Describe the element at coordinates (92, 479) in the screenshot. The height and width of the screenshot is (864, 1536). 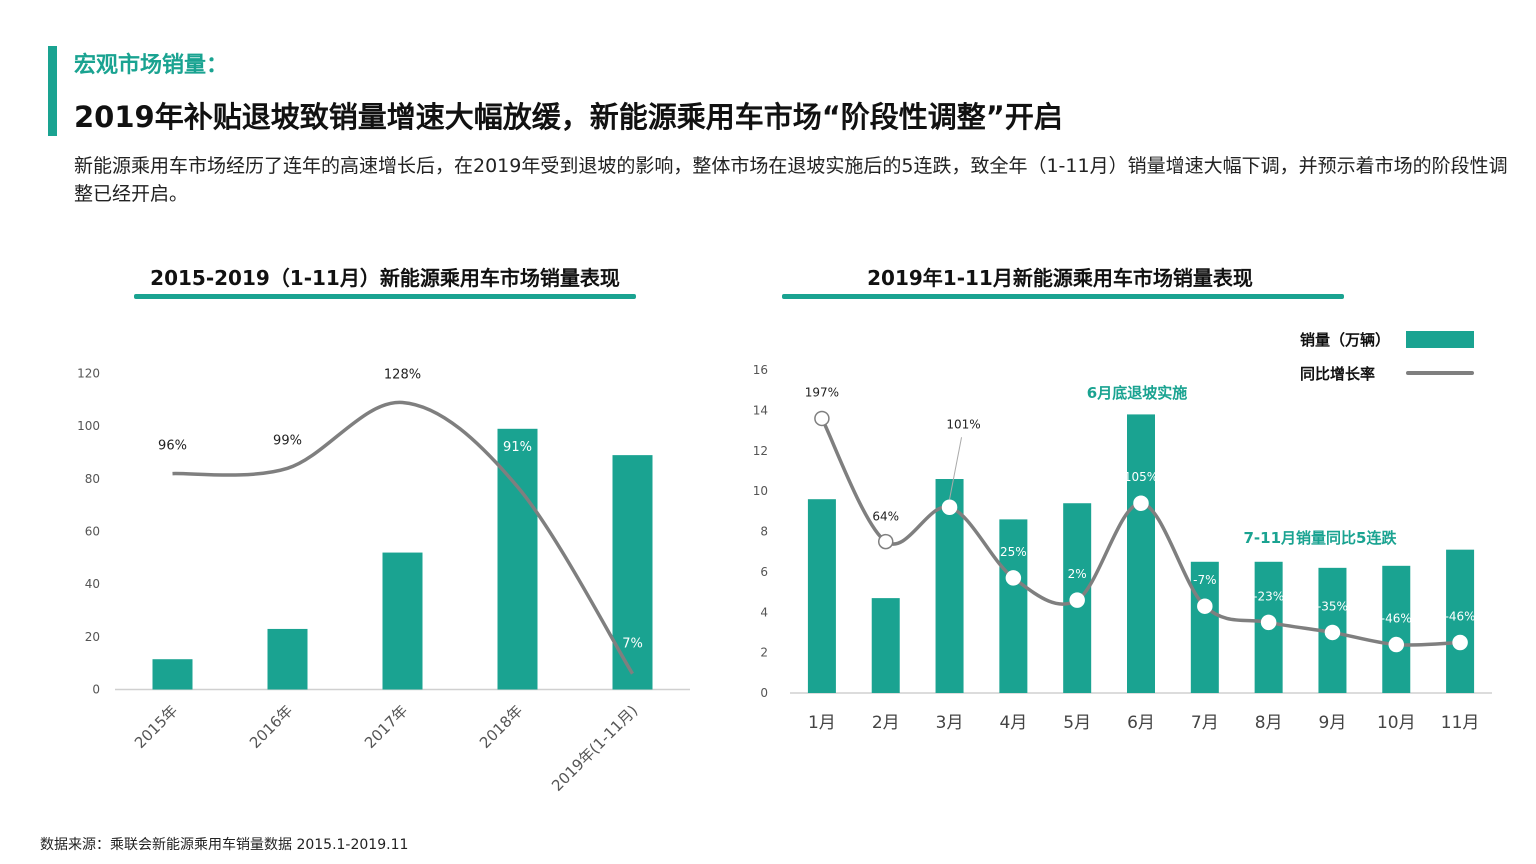
I see `y-tick-label: 80` at that location.